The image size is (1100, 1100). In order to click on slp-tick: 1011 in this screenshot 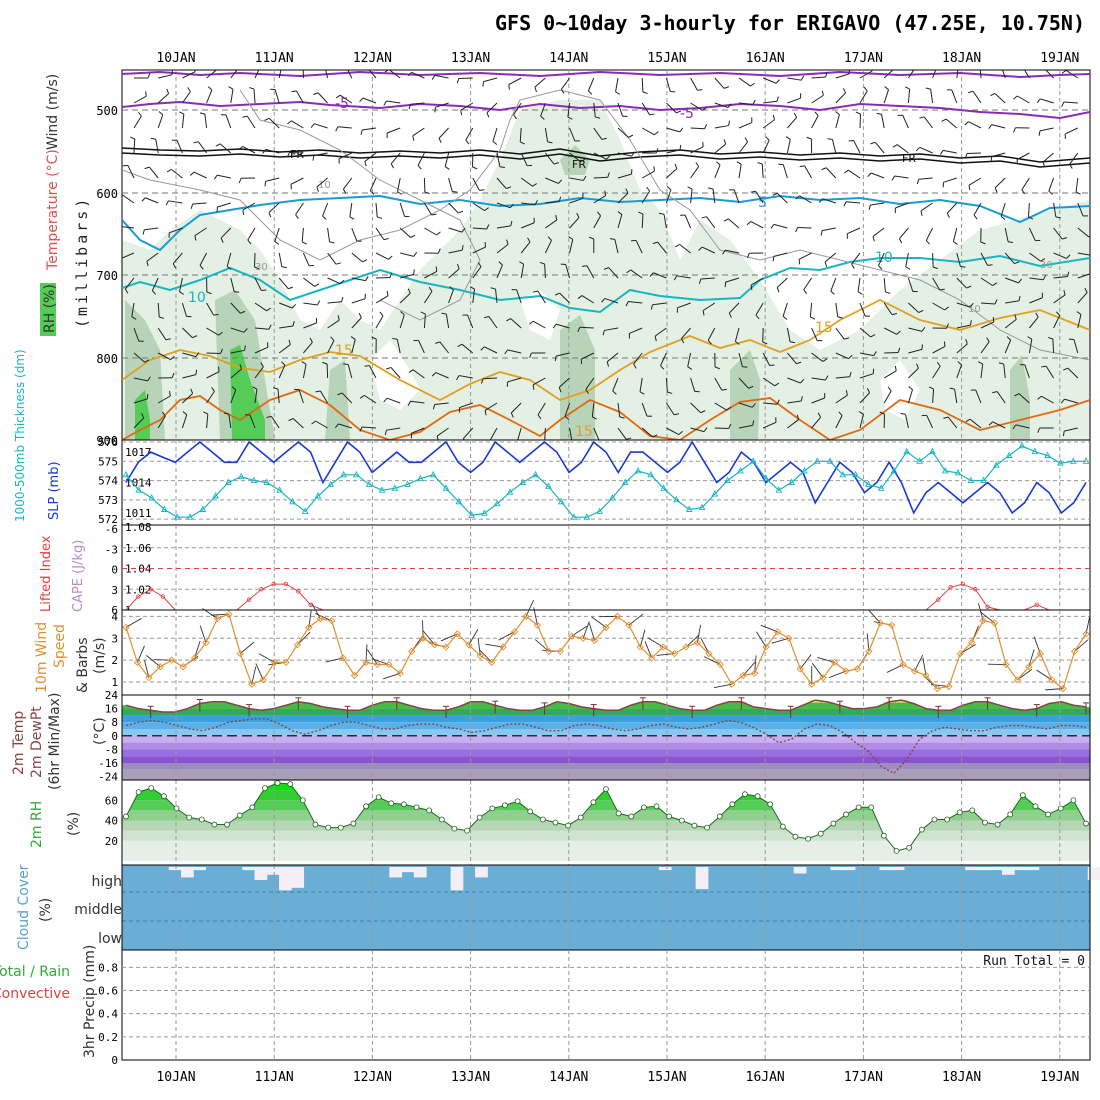, I will do `click(138, 513)`.